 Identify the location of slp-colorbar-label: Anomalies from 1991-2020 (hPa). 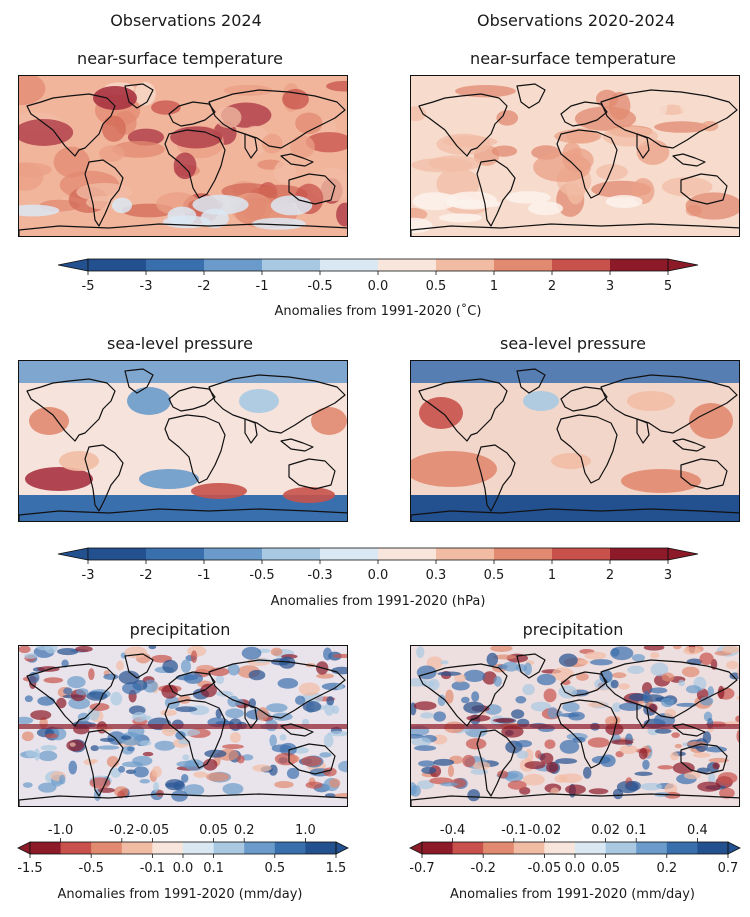
(378, 601).